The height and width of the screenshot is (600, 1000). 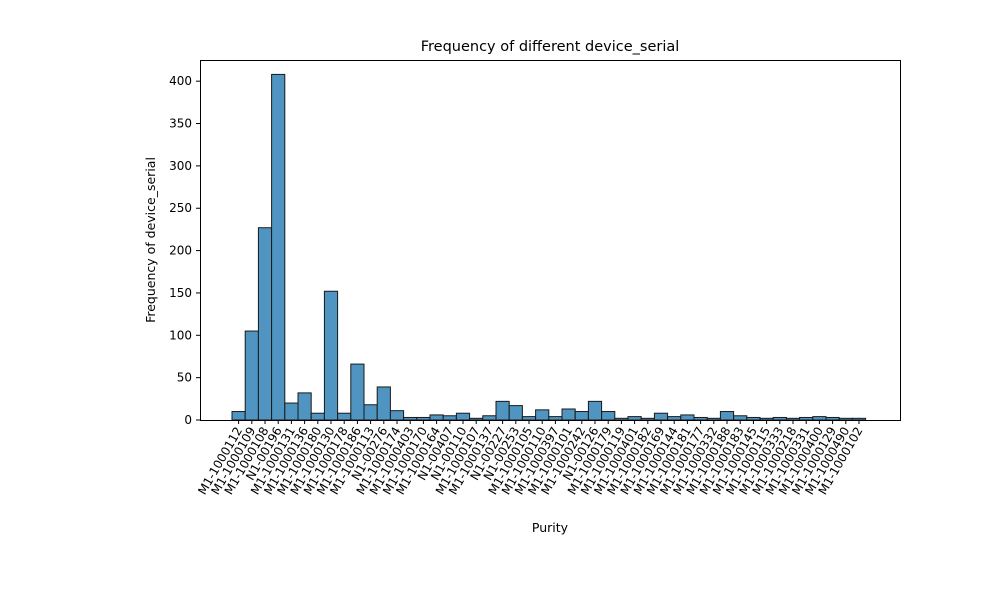 What do you see at coordinates (184, 378) in the screenshot?
I see `y-tick-label: 50` at bounding box center [184, 378].